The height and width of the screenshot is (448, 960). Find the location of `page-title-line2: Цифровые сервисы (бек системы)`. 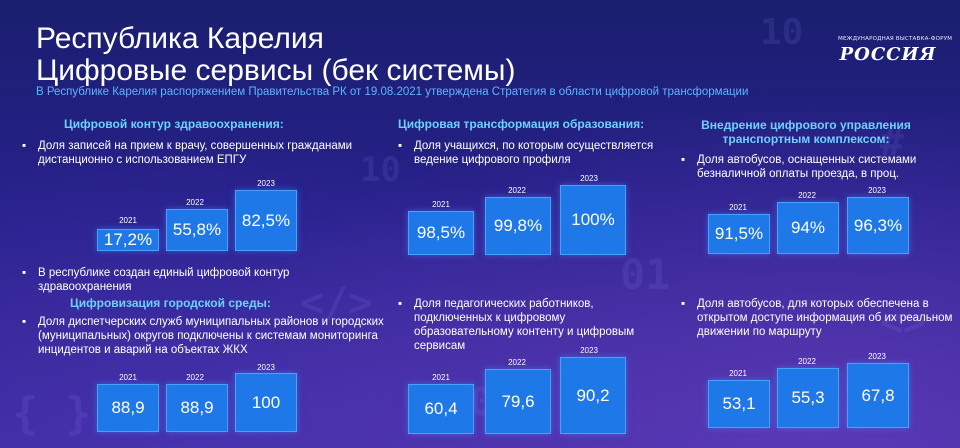

page-title-line2: Цифровые сервисы (бек системы) is located at coordinates (276, 70).